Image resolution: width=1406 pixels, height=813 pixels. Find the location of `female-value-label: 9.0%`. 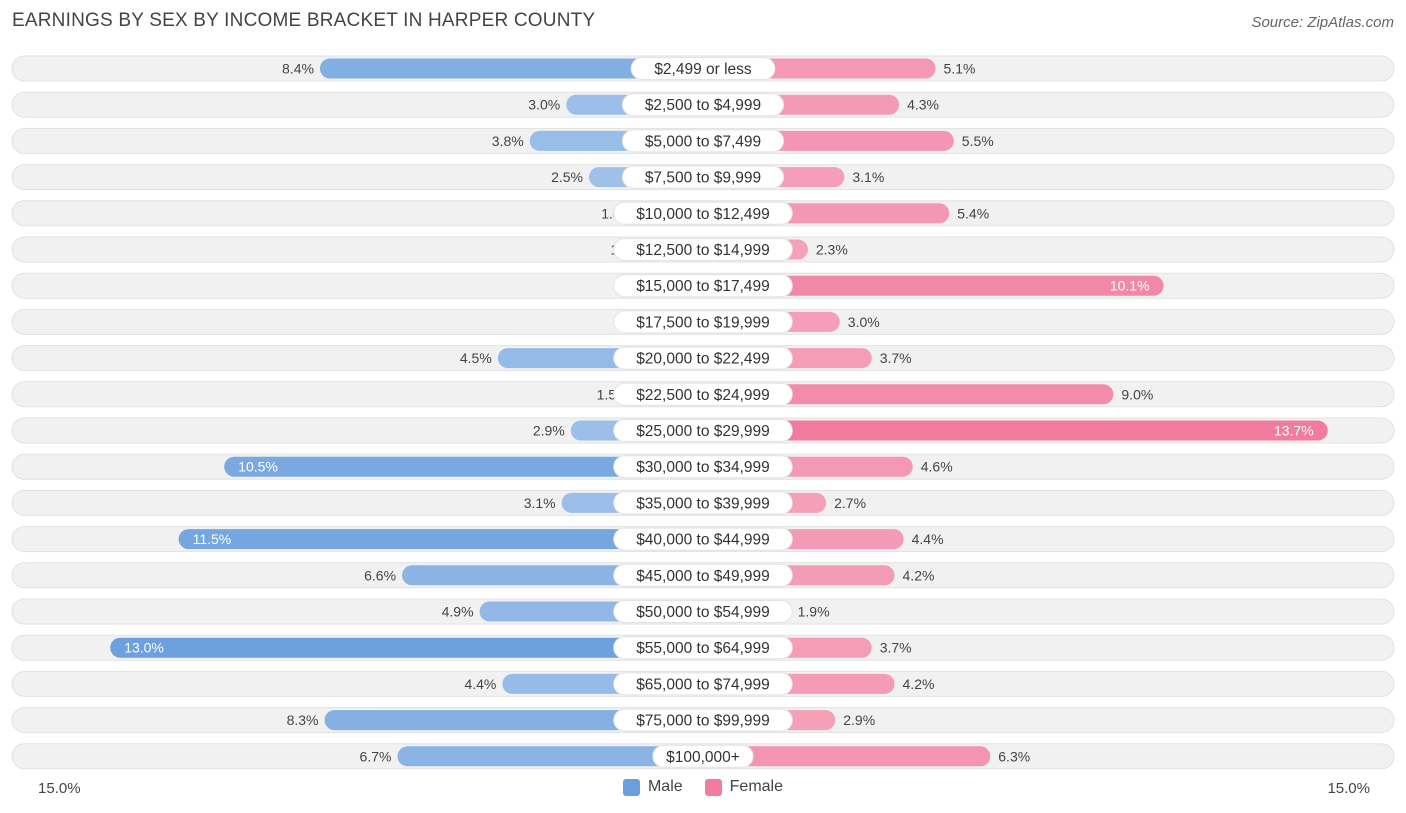

female-value-label: 9.0% is located at coordinates (1137, 394).